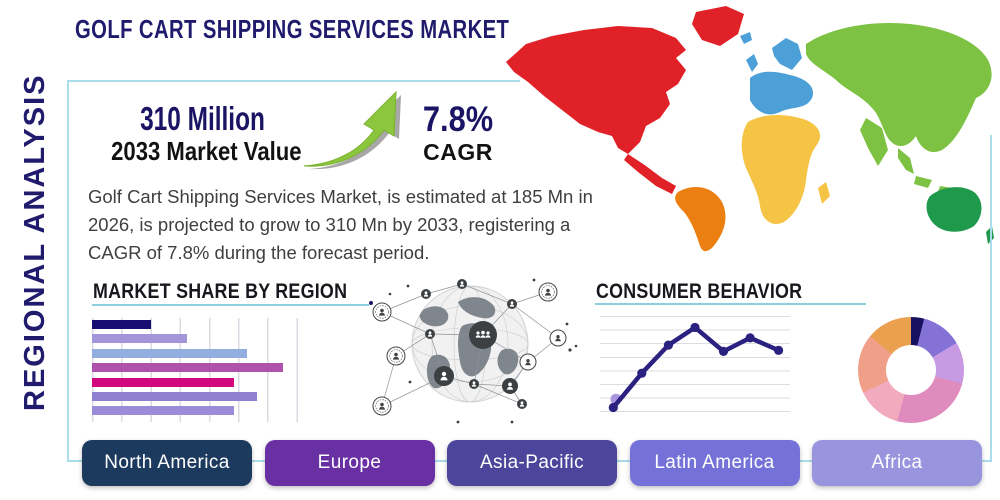 The width and height of the screenshot is (1000, 500). I want to click on line-chart-title-underline, so click(730, 304).